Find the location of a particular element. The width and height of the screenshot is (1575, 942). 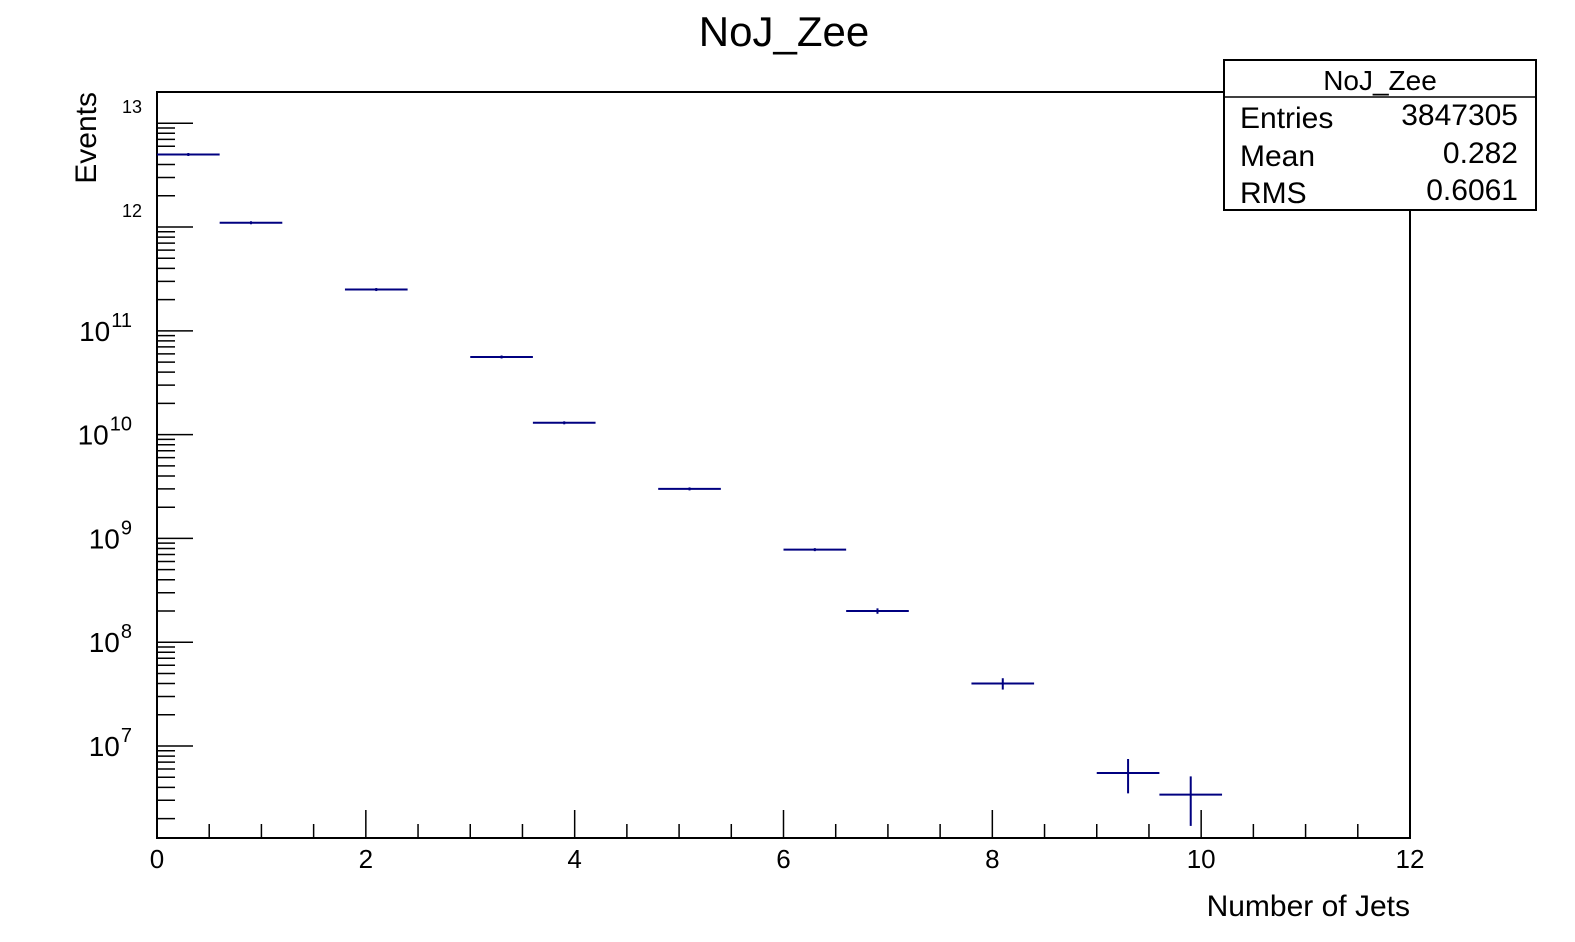

x-tick-label: 10 is located at coordinates (1201, 859).